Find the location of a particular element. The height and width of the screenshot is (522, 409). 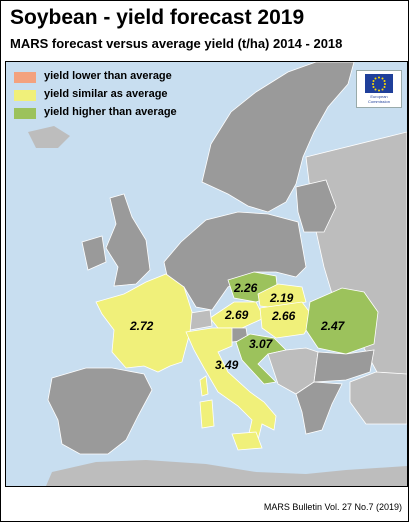

value-label-italy: 3.49 is located at coordinates (227, 365).